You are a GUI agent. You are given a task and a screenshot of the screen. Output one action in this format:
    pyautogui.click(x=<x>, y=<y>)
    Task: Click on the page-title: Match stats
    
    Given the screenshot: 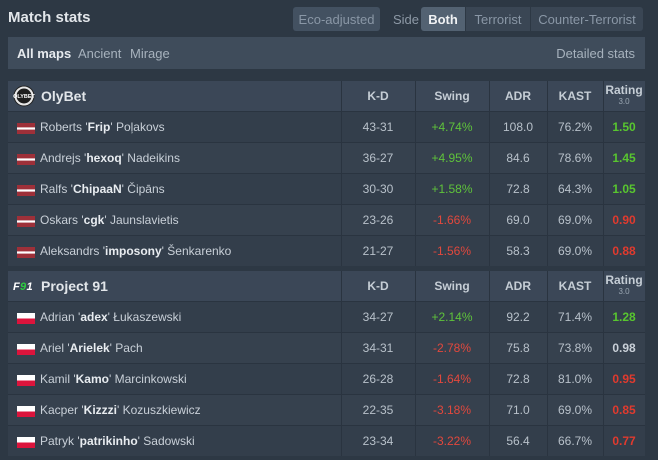 What is the action you would take?
    pyautogui.click(x=49, y=17)
    